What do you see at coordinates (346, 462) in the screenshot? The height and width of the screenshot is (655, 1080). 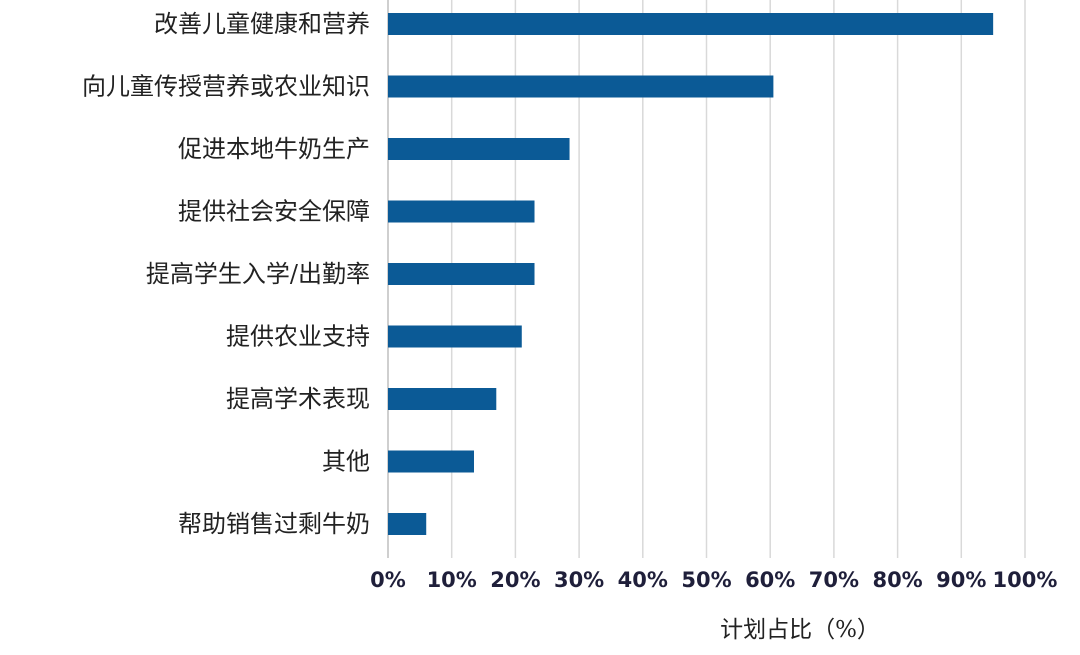 I see `category-label: 其他` at bounding box center [346, 462].